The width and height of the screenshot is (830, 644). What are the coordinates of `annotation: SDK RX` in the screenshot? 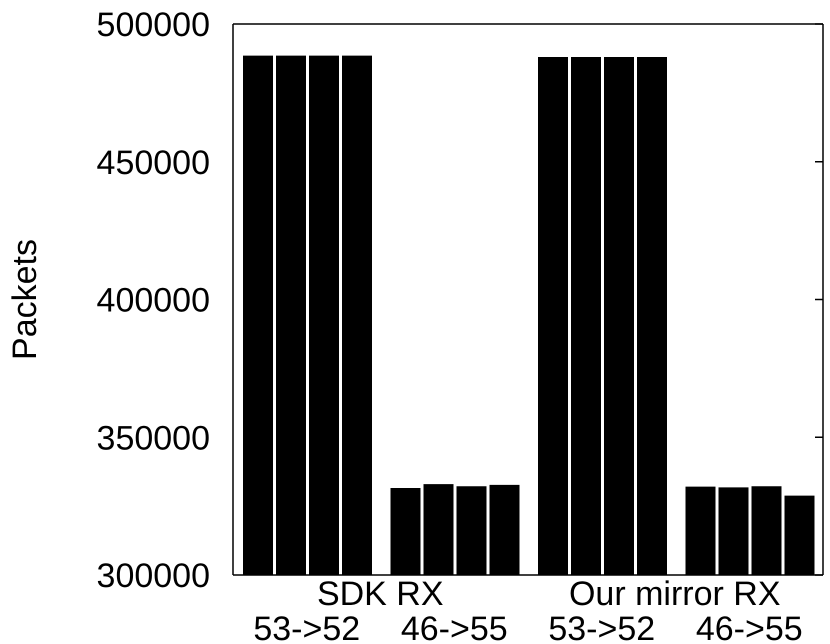 It's located at (380, 594).